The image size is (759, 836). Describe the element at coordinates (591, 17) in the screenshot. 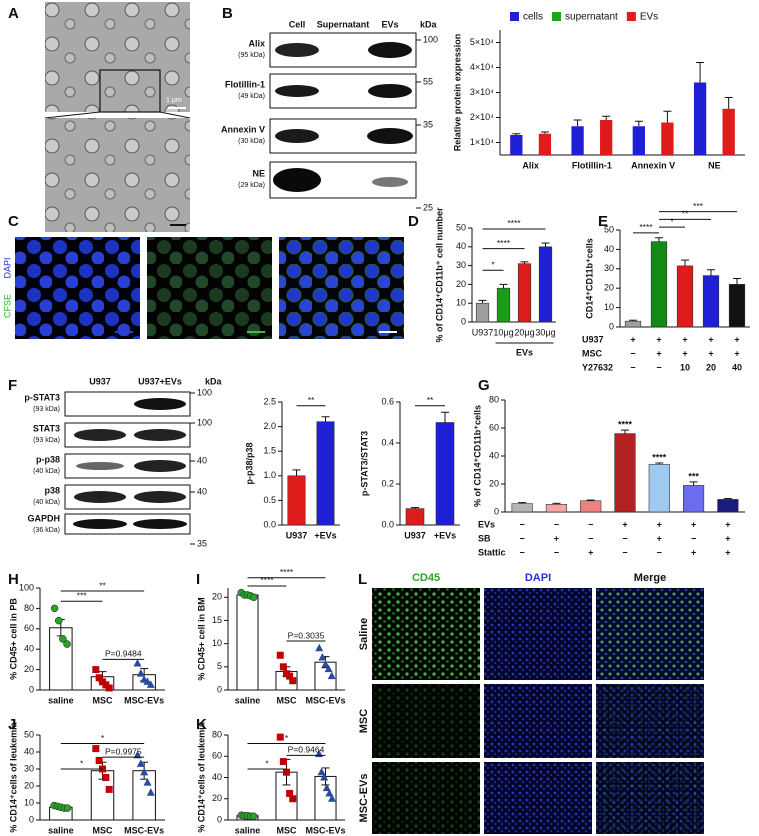

I see `legend-label: supernatant` at that location.